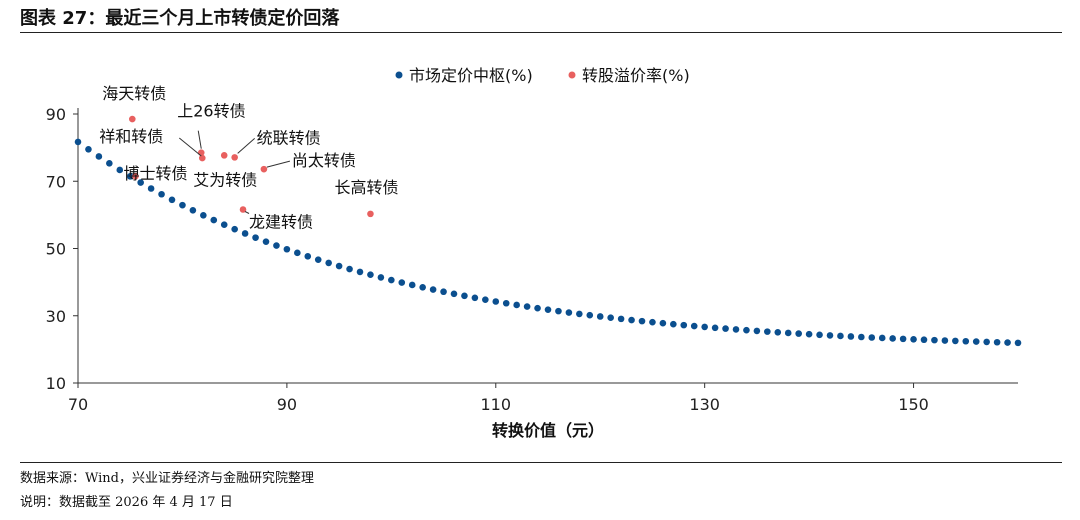 This screenshot has width=1080, height=520. Describe the element at coordinates (56, 383) in the screenshot. I see `y-tick-label: 10` at that location.